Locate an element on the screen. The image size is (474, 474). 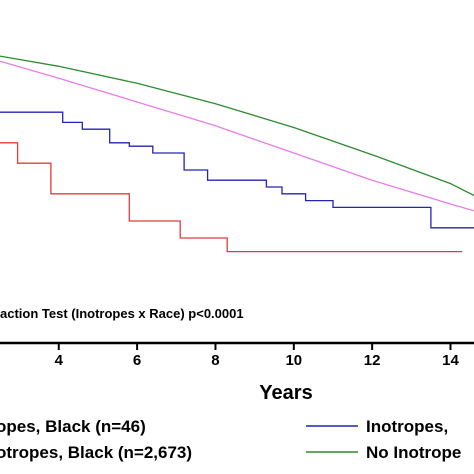
legend-entry-green-right: No Inotrope is located at coordinates (413, 452).